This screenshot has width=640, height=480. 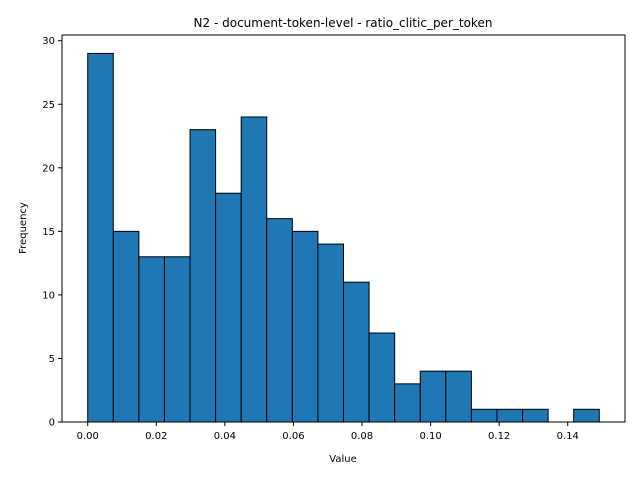 I want to click on x-tick-label: 0.02, so click(x=156, y=436).